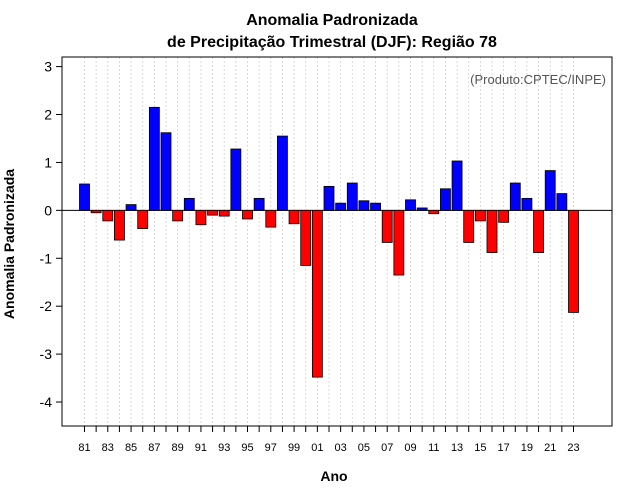  I want to click on x-tick-label: 11, so click(433, 448).